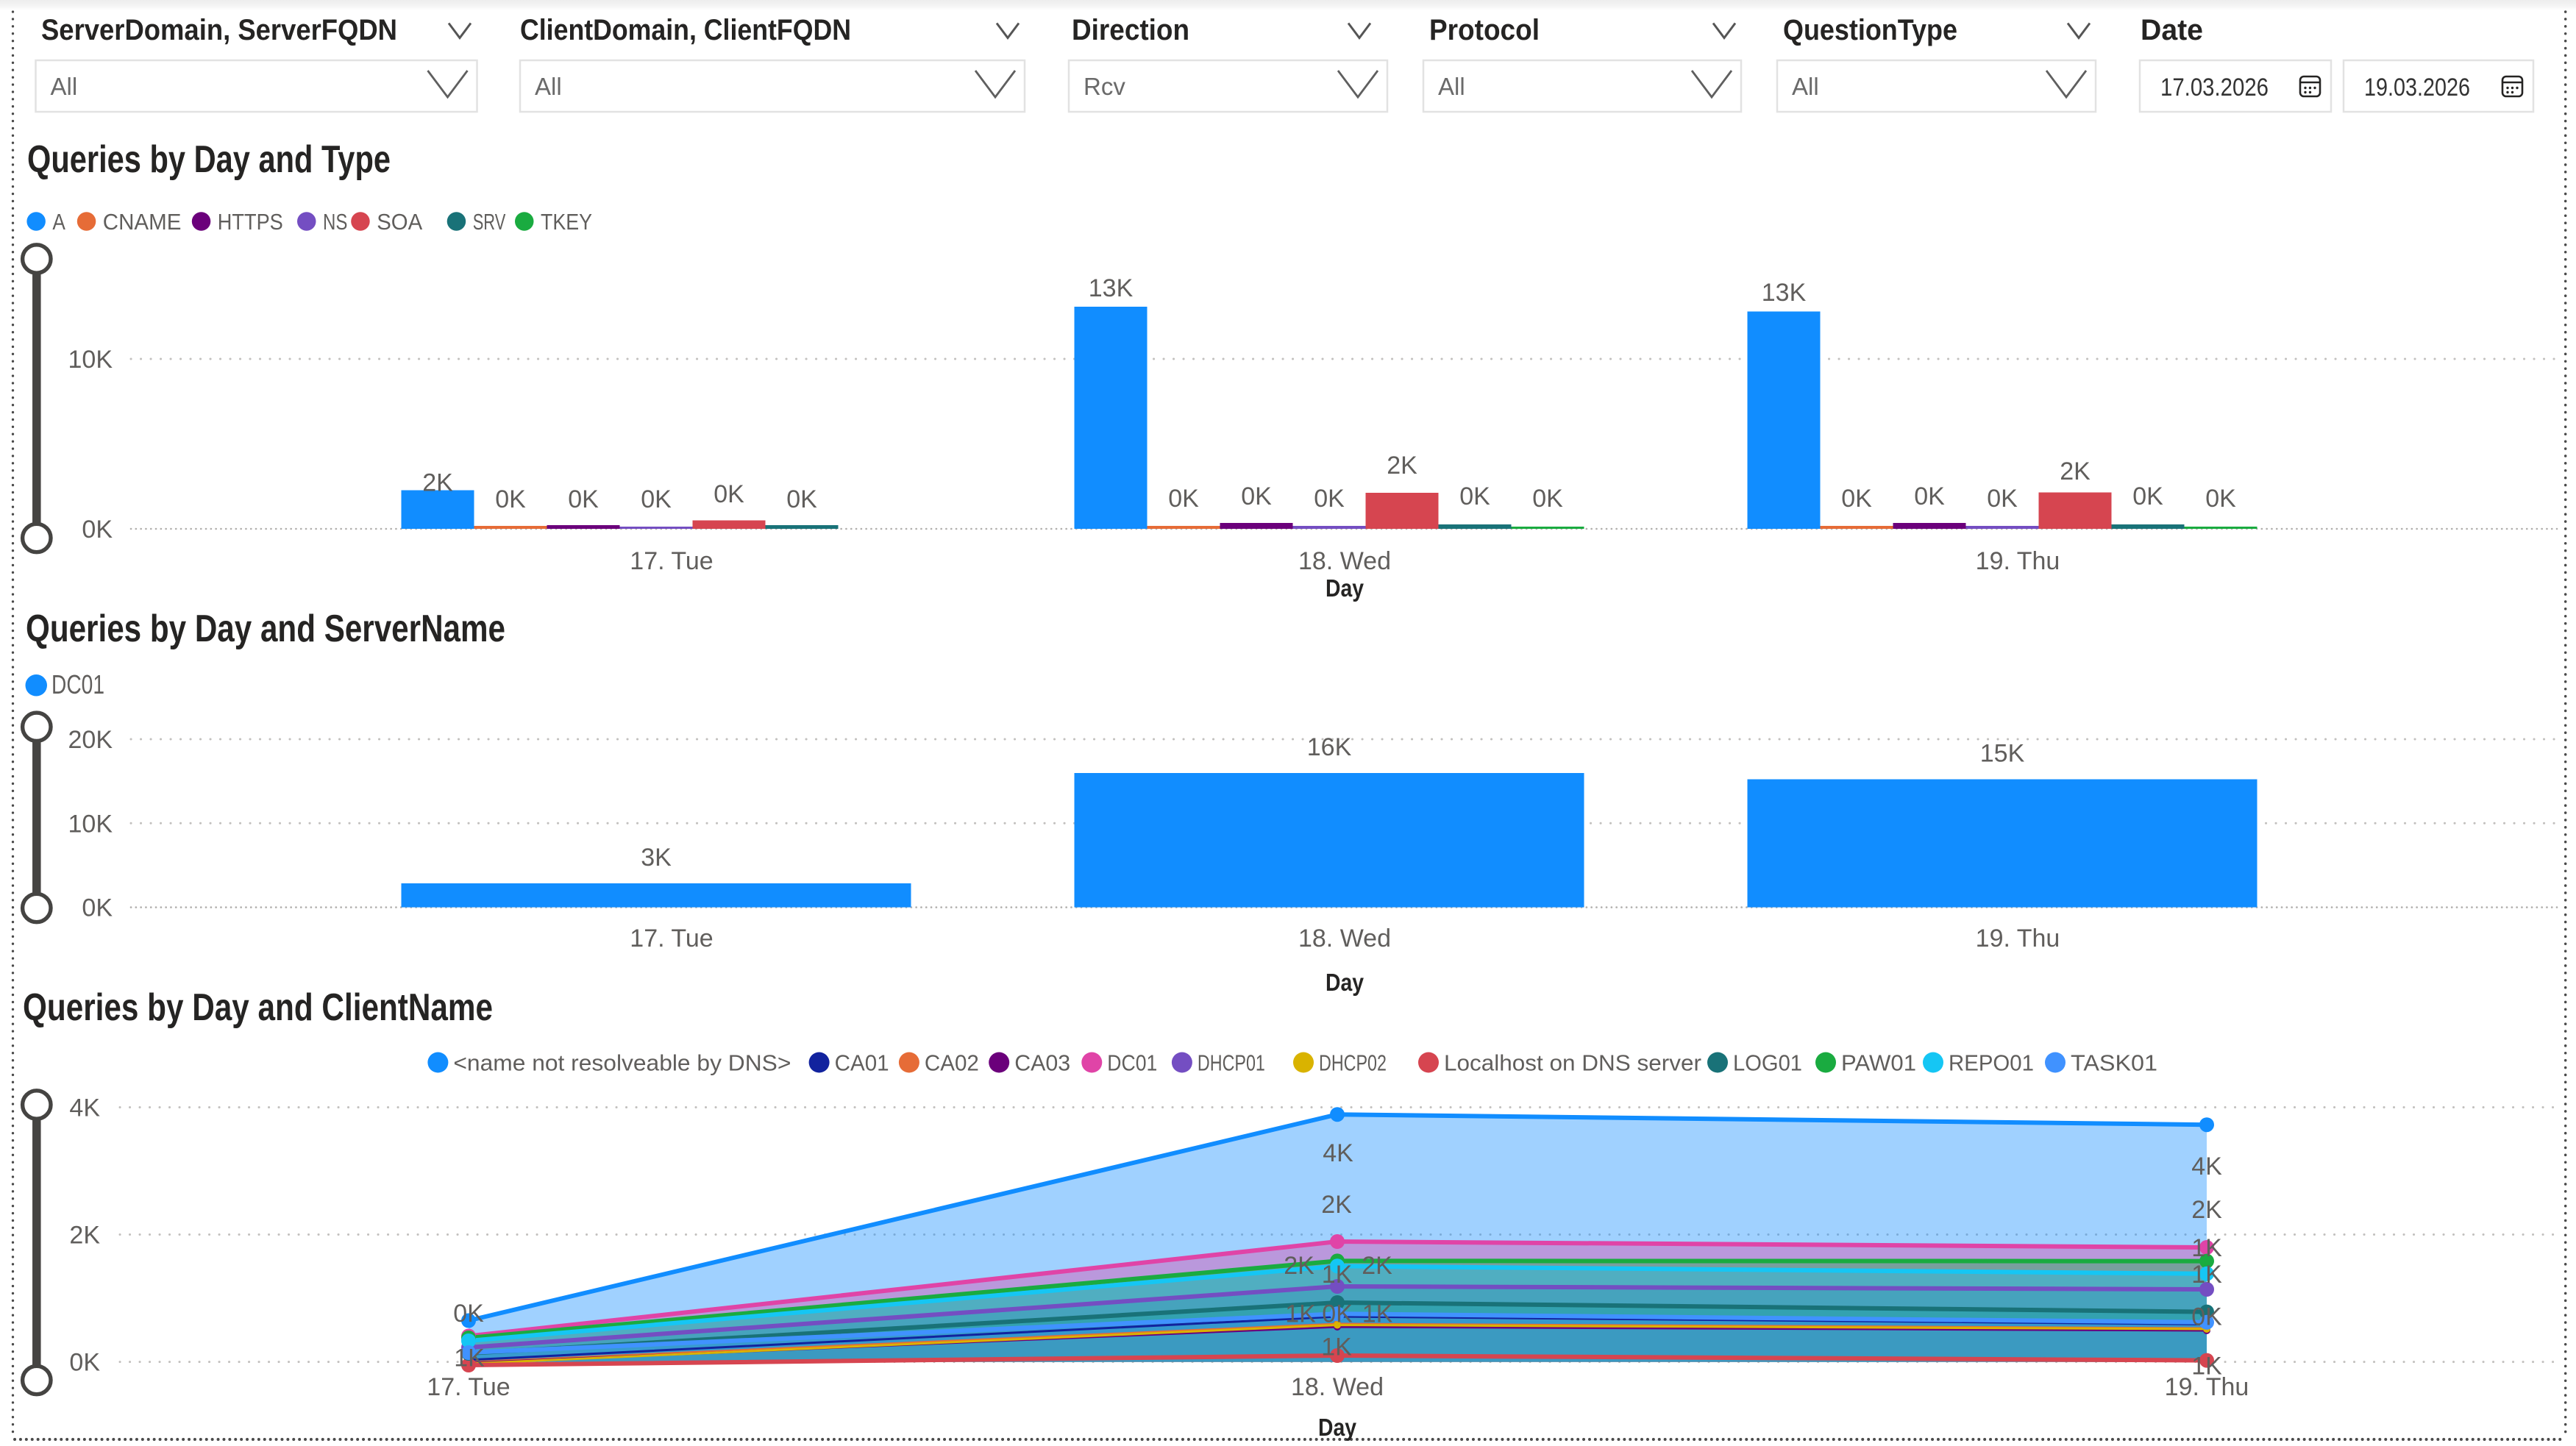 The height and width of the screenshot is (1446, 2576). I want to click on svg-text: Date, so click(2172, 30).